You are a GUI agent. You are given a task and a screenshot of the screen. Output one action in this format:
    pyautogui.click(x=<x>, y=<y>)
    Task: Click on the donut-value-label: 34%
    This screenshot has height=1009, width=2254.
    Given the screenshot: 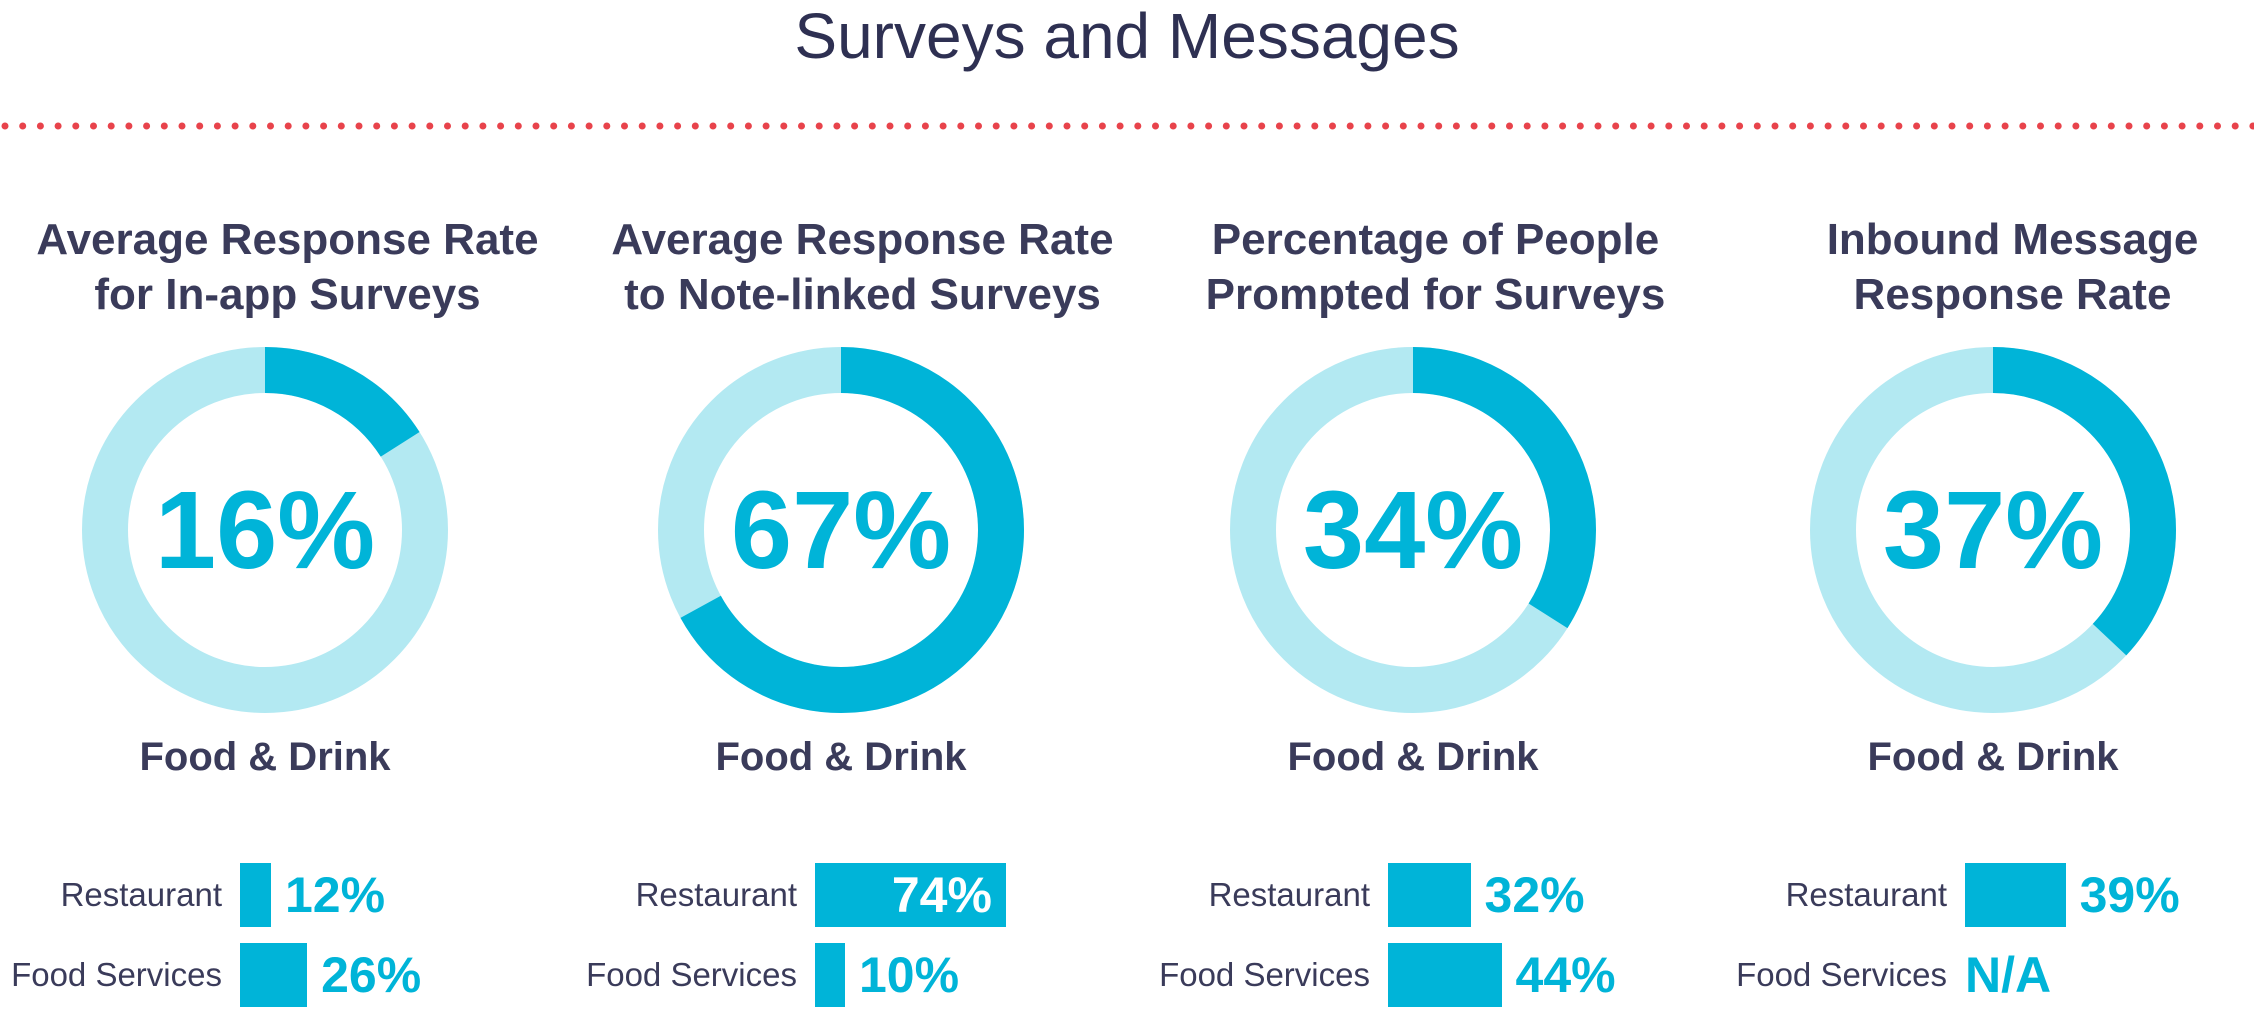 What is the action you would take?
    pyautogui.click(x=1413, y=530)
    